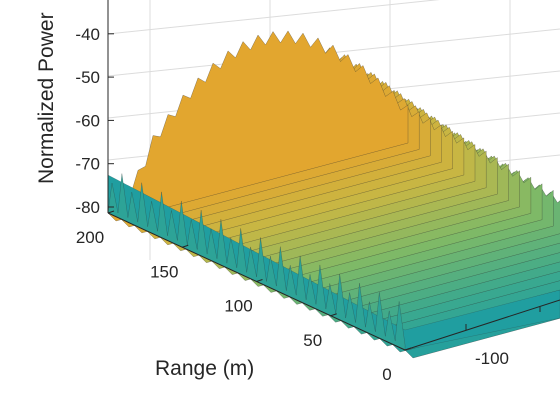 Image resolution: width=560 pixels, height=420 pixels. I want to click on range-tick-label: 200, so click(90, 237).